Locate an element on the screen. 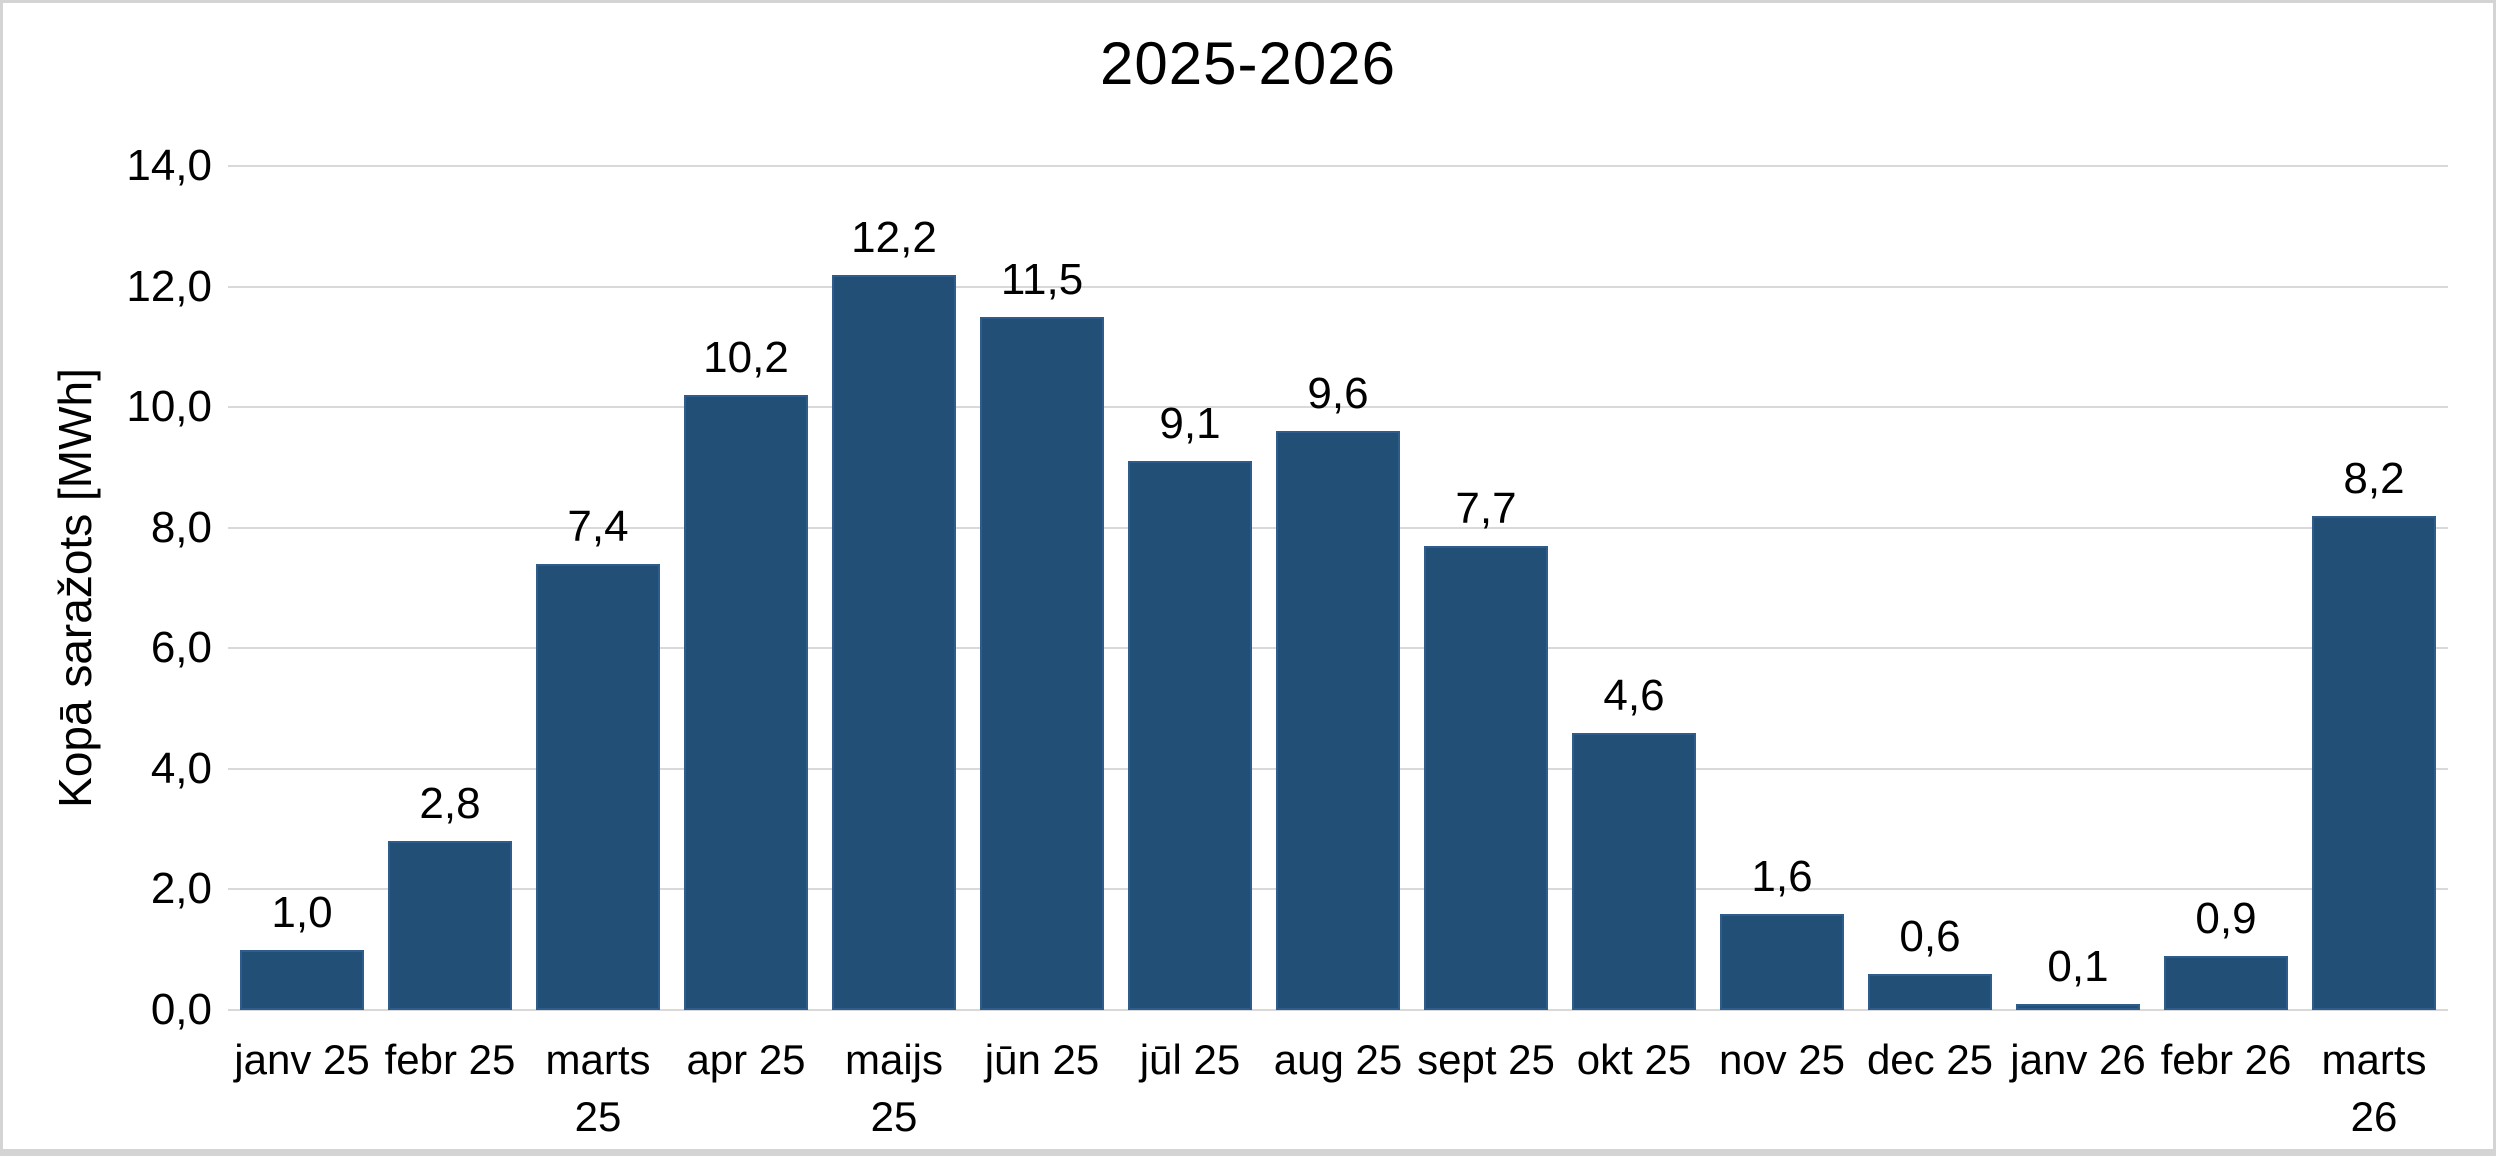 The width and height of the screenshot is (2496, 1156). x-tick-label: janv 26 is located at coordinates (2078, 1059).